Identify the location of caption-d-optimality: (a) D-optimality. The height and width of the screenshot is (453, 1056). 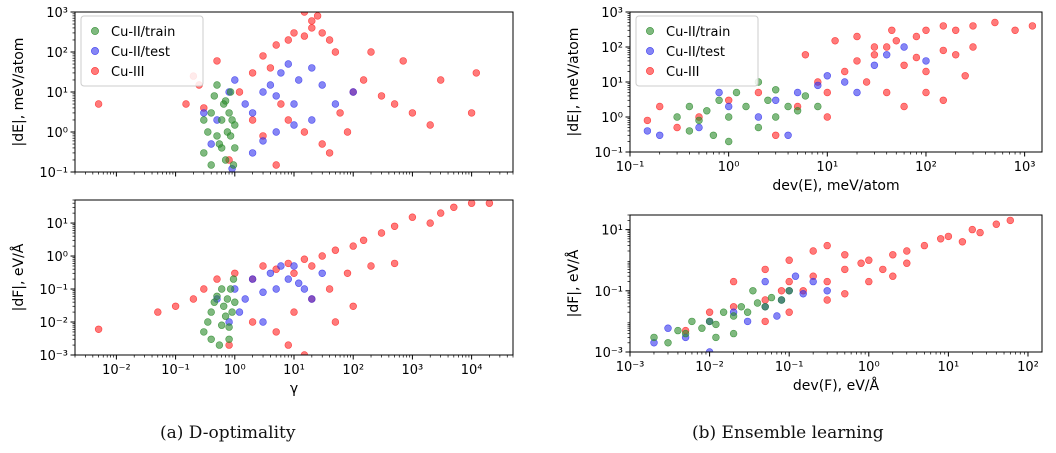
(228, 433).